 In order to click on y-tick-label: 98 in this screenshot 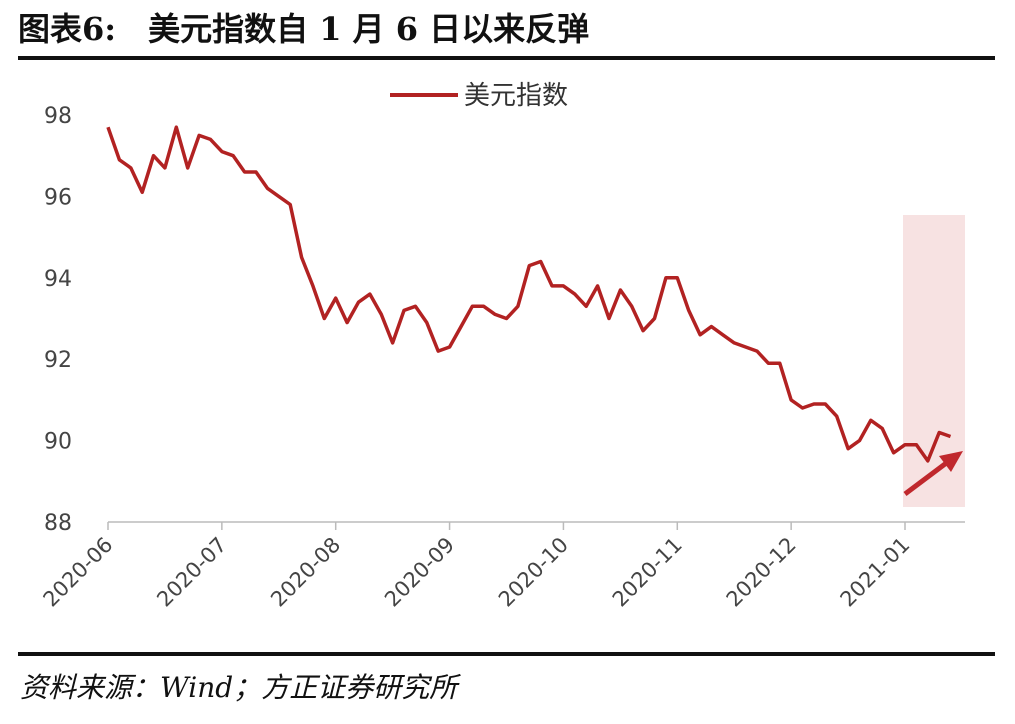, I will do `click(58, 116)`.